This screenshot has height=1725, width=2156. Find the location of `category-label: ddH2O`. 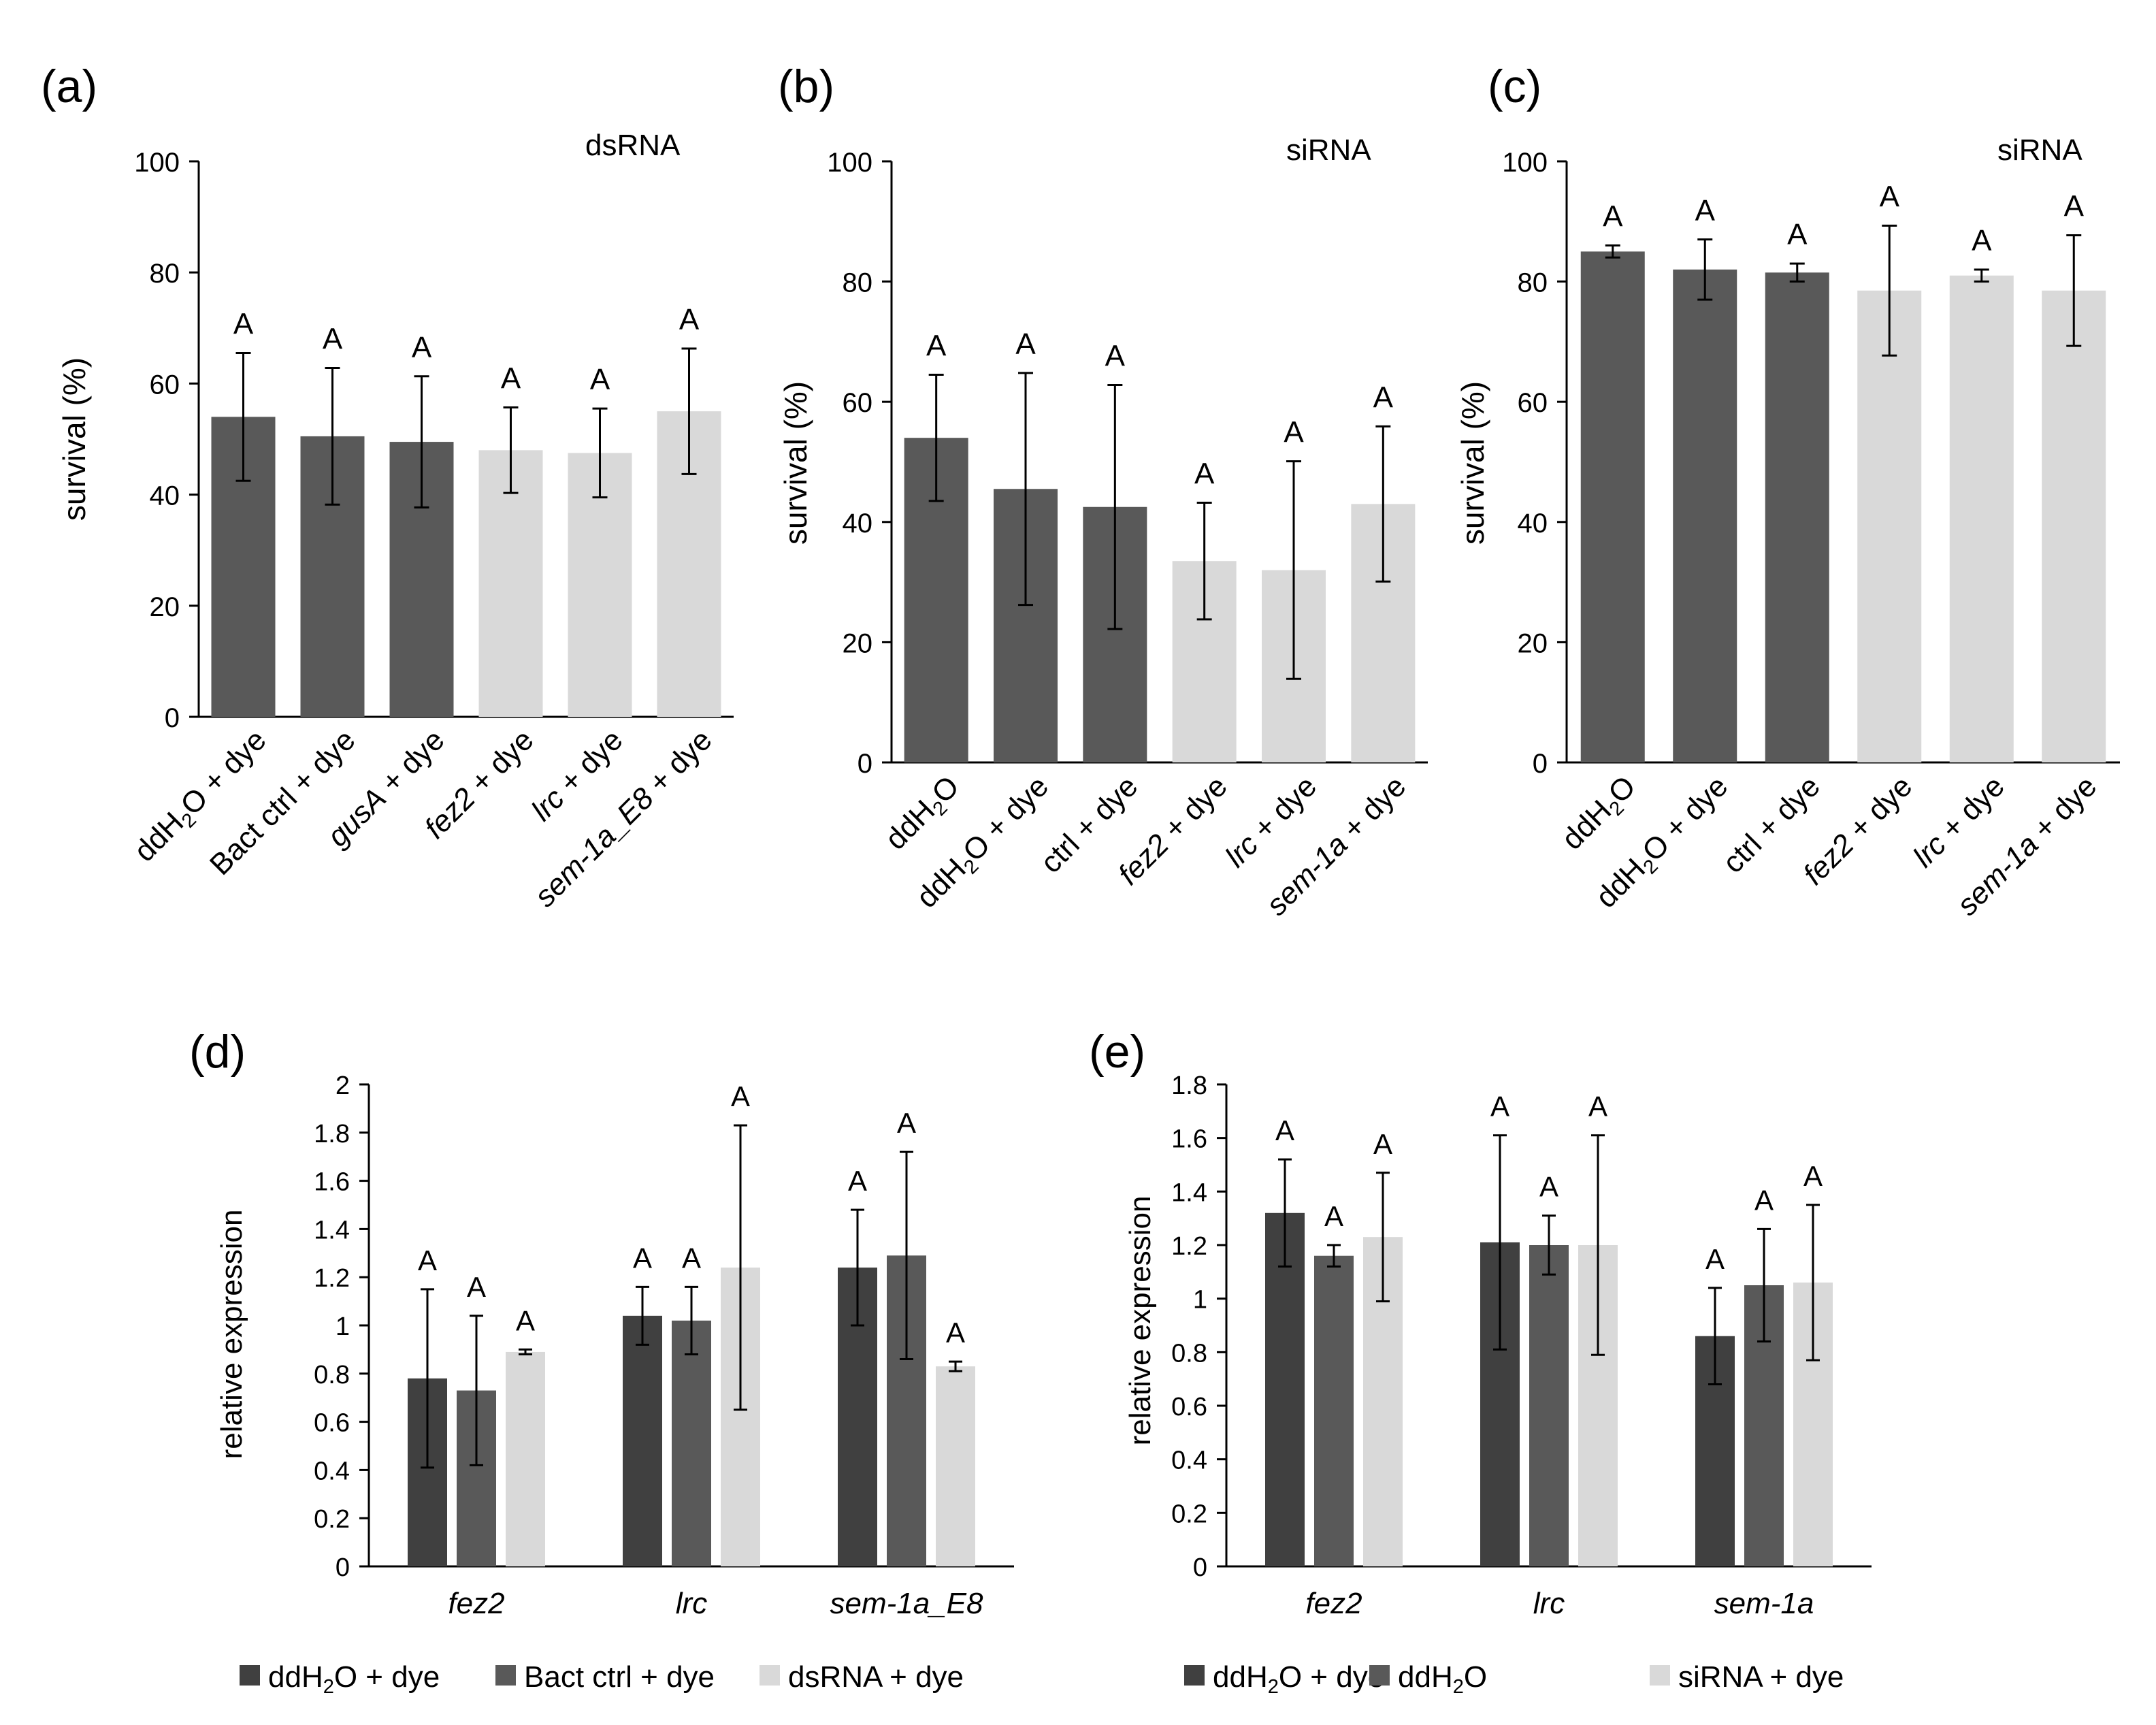

category-label: ddH2O is located at coordinates (923, 813).